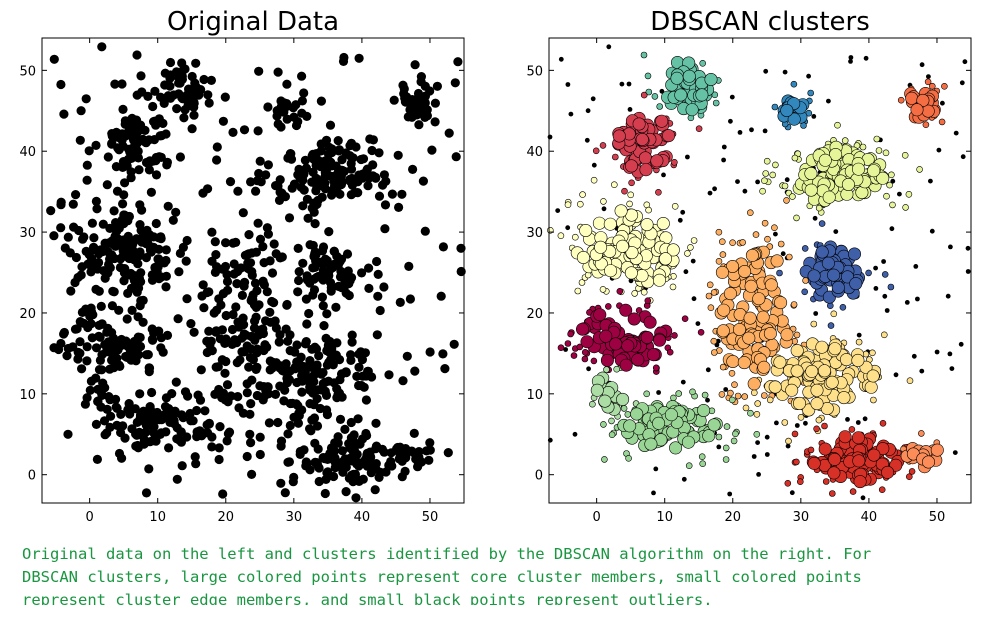  I want to click on x-tick-label: 20, so click(226, 517).